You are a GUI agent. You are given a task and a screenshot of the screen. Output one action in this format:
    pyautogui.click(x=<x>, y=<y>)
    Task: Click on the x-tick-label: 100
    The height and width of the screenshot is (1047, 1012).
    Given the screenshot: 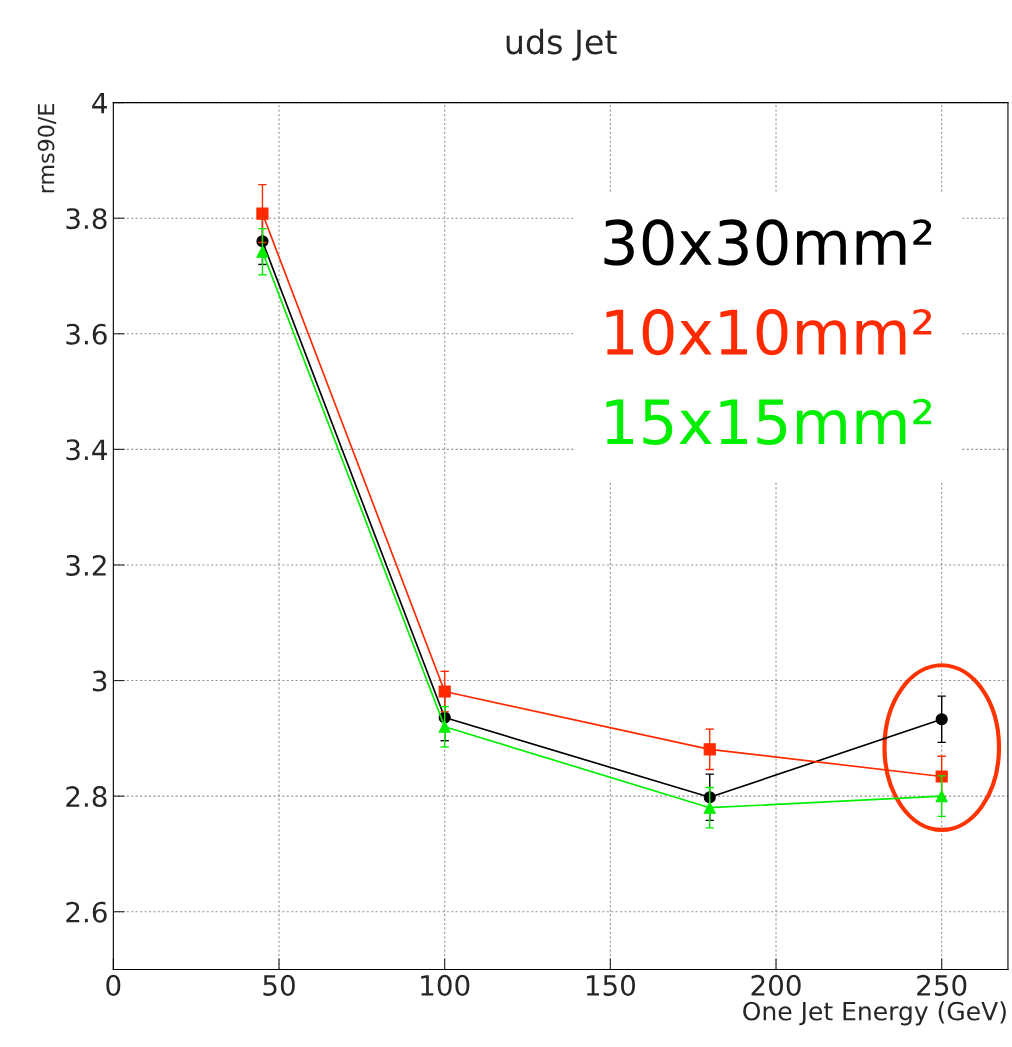 What is the action you would take?
    pyautogui.click(x=445, y=985)
    